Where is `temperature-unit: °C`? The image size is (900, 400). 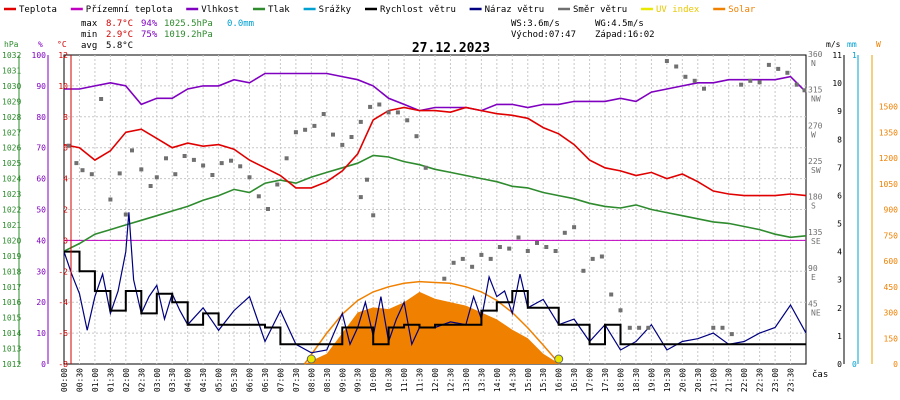 temperature-unit: °C is located at coordinates (62, 44).